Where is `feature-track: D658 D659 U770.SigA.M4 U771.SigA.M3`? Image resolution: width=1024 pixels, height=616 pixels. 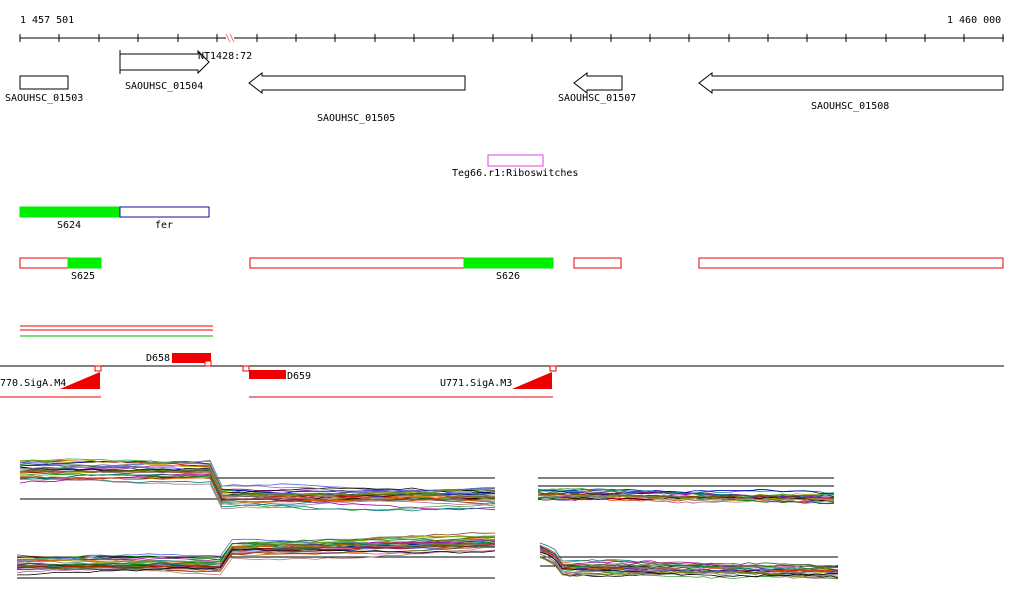 feature-track: D658 D659 U770.SigA.M4 U771.SigA.M3 is located at coordinates (502, 375).